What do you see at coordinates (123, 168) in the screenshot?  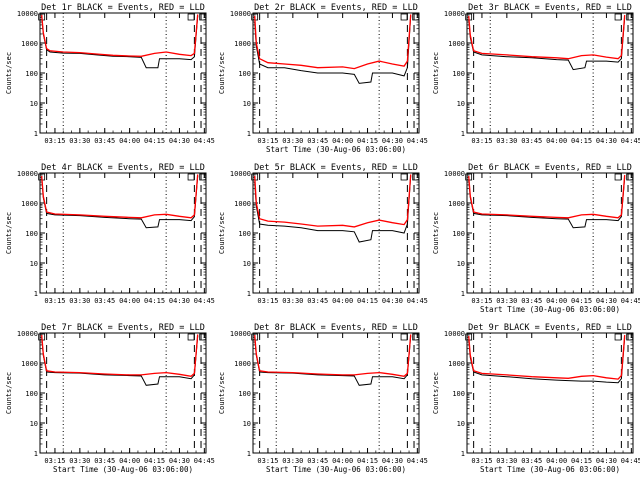 I see `chart-title: Det 4r BLACK = Events, RED = LLD` at bounding box center [123, 168].